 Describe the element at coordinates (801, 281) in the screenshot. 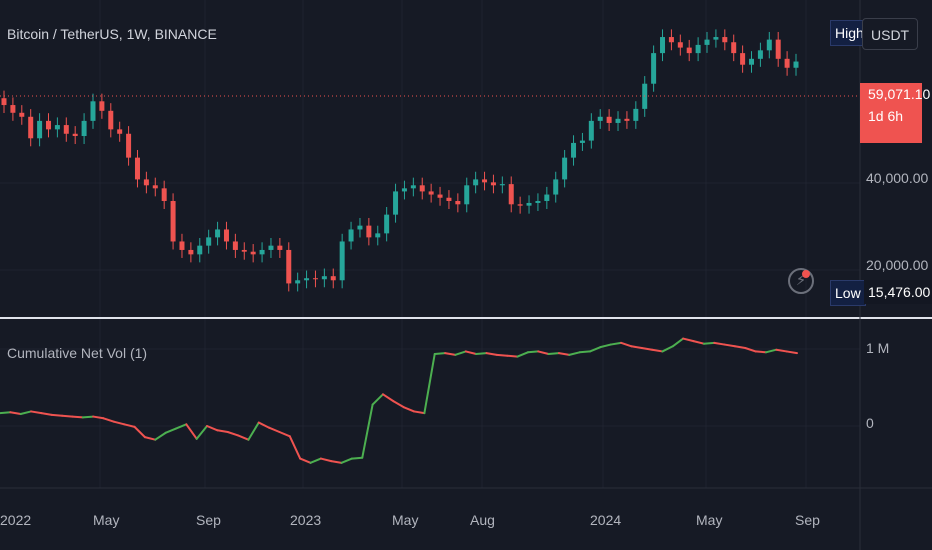

I see `lightning-icon: ⚡` at that location.